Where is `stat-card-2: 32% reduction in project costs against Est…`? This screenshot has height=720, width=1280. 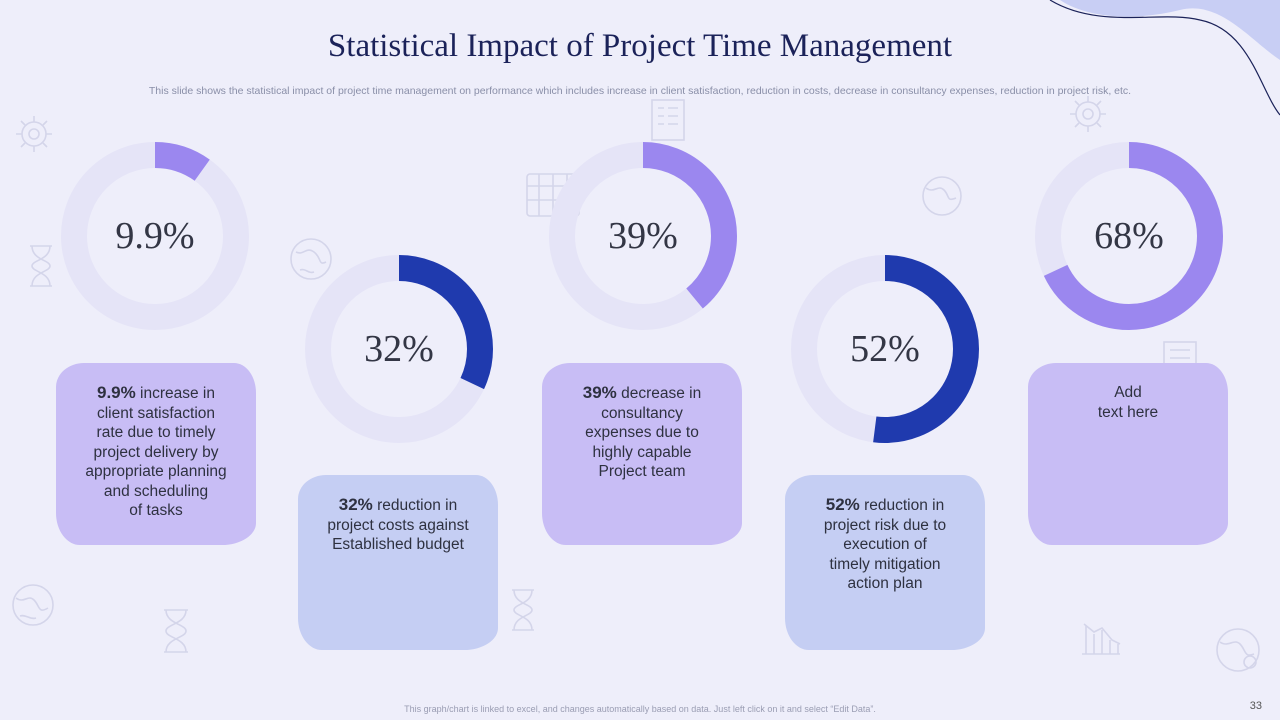 stat-card-2: 32% reduction in project costs against Est… is located at coordinates (398, 562).